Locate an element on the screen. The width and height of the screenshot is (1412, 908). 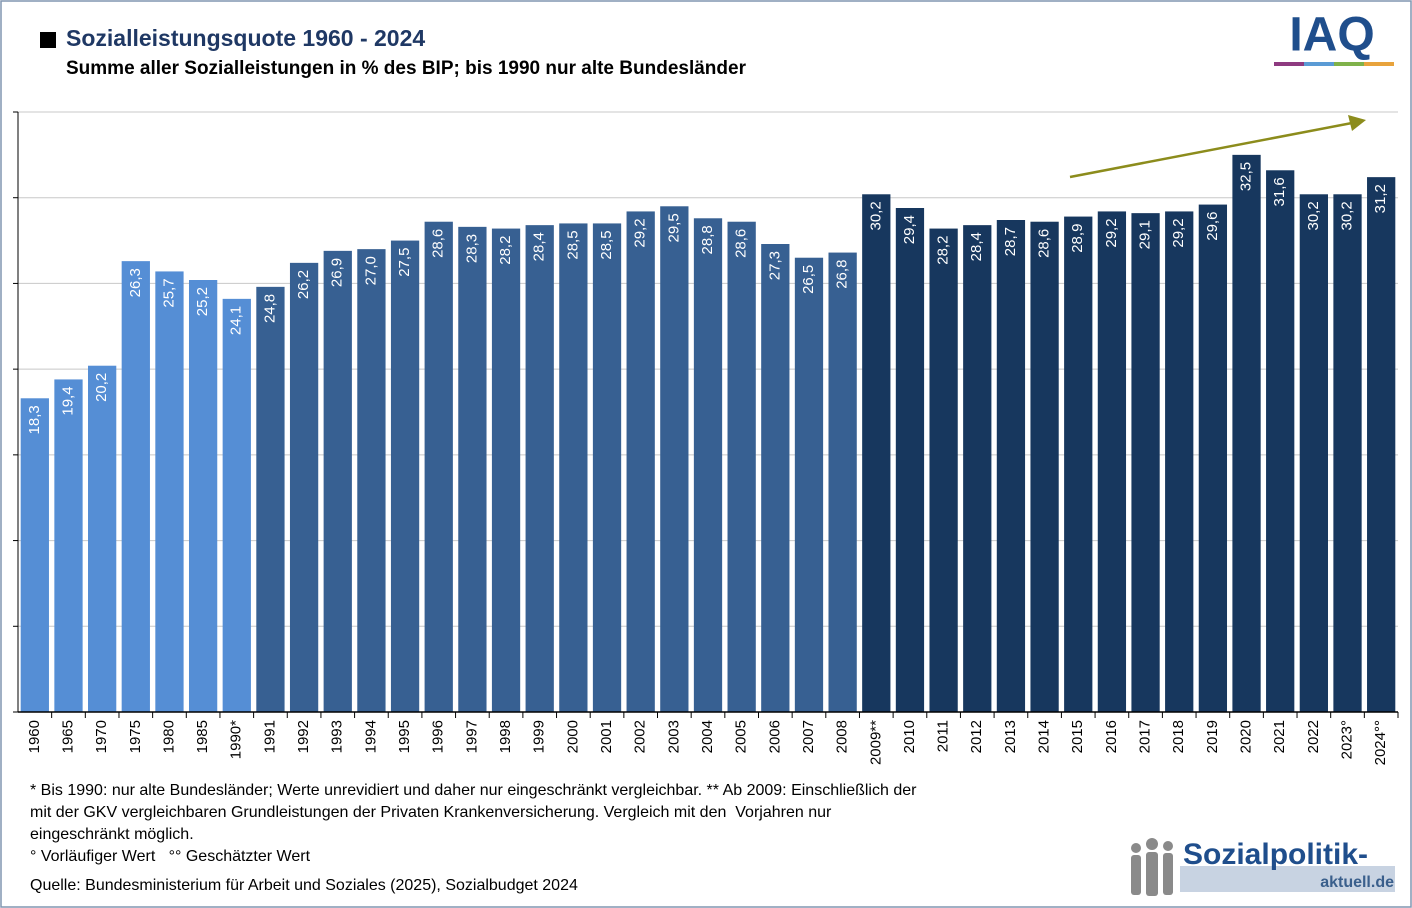
value-label: 27,3 is located at coordinates (774, 265).